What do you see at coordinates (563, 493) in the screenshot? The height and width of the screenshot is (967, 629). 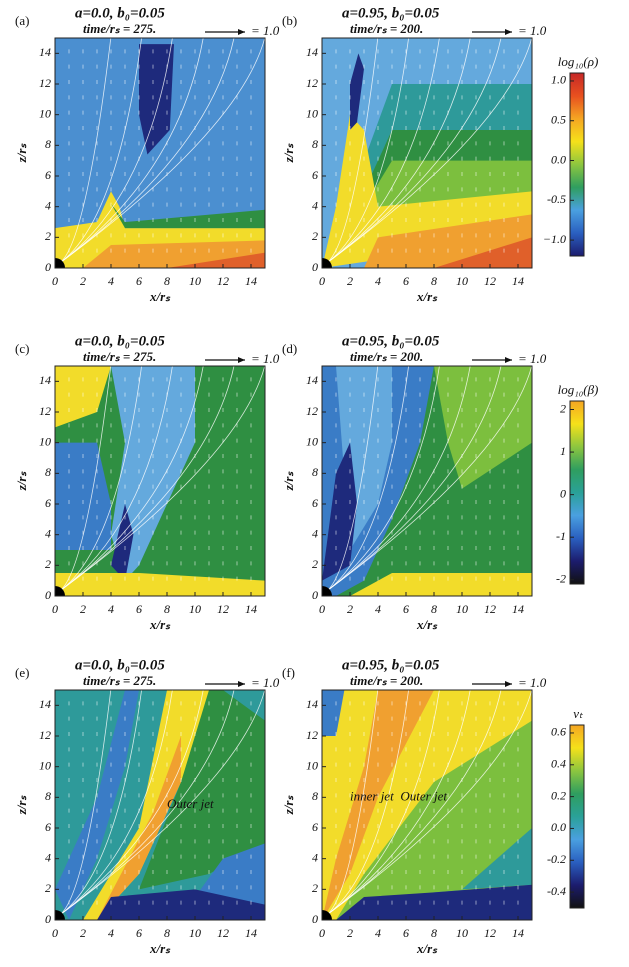 I see `colorbar-tick-label: 0` at bounding box center [563, 493].